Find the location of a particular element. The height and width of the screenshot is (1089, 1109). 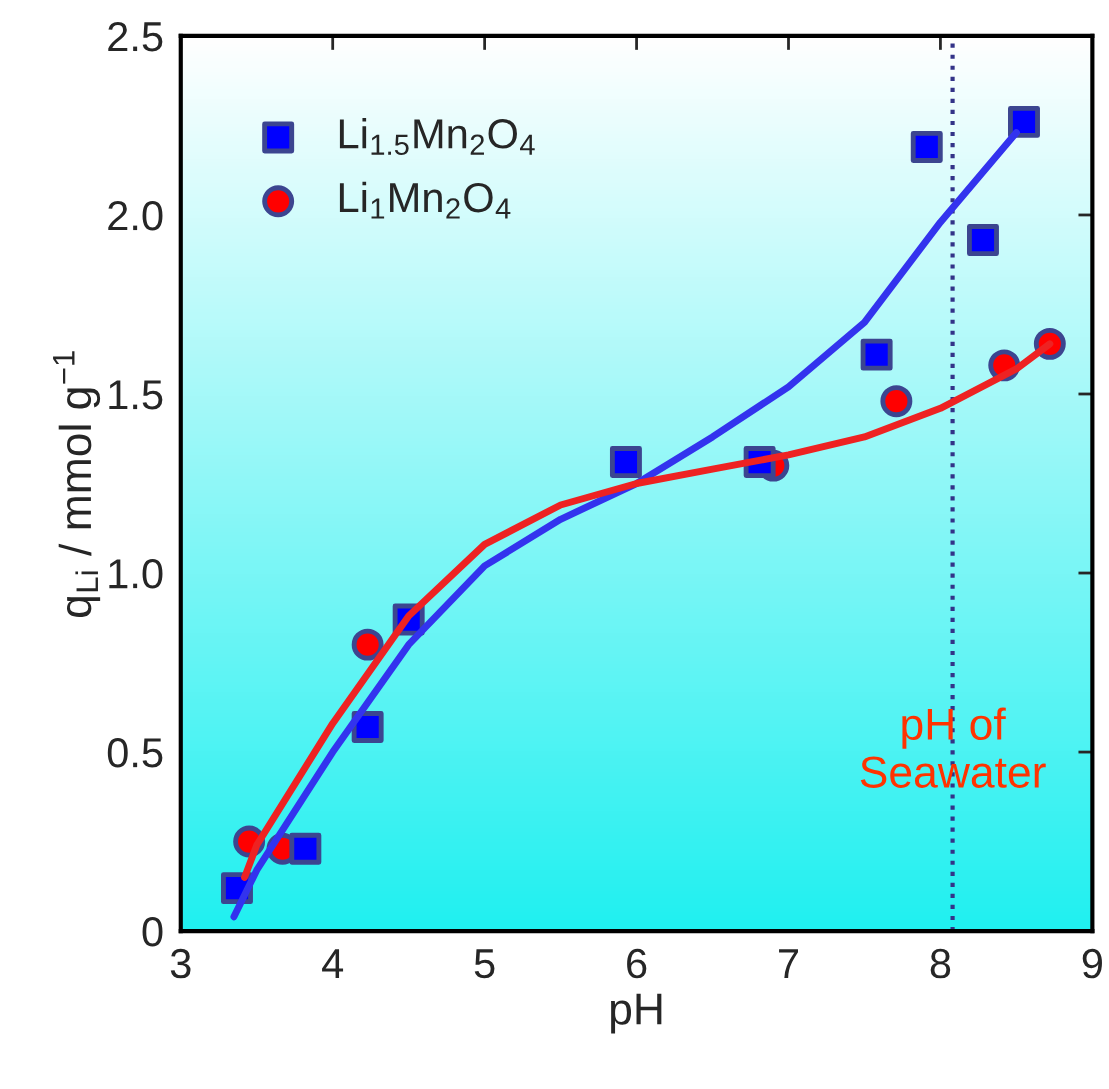

y-tick-label: 0.5 is located at coordinates (135, 753).